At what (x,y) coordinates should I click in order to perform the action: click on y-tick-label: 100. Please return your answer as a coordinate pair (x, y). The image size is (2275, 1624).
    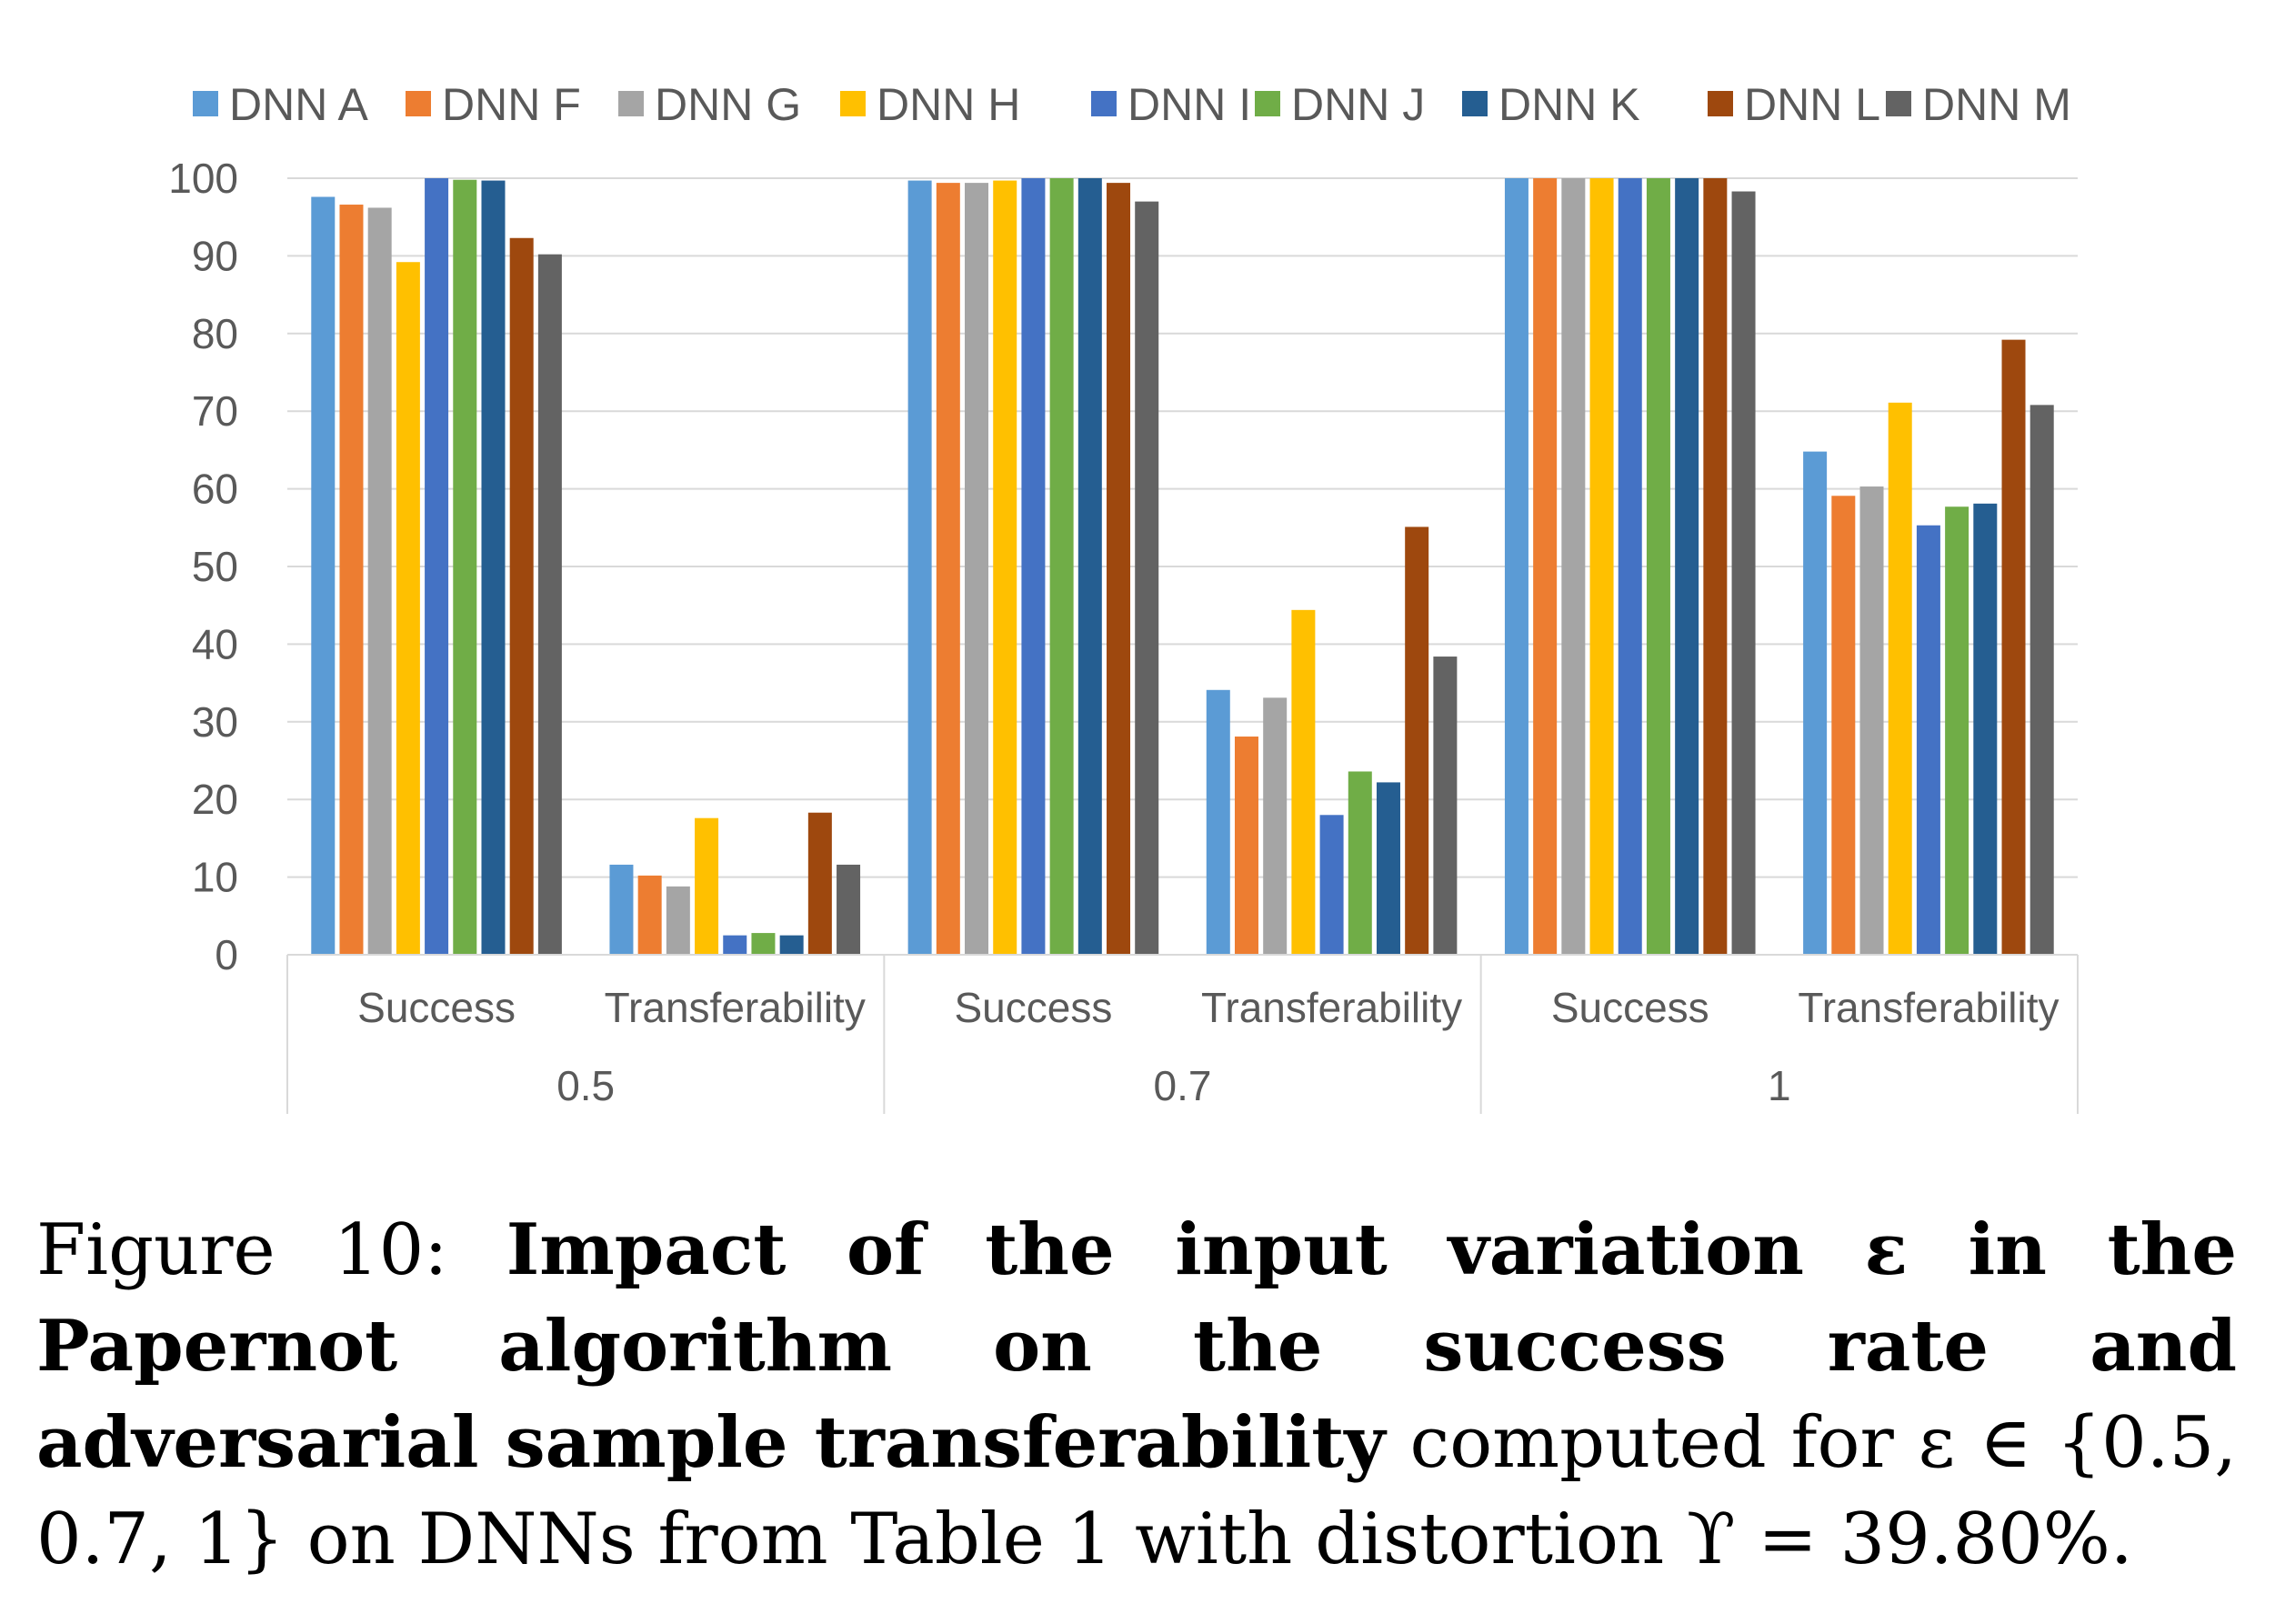
    Looking at the image, I should click on (203, 178).